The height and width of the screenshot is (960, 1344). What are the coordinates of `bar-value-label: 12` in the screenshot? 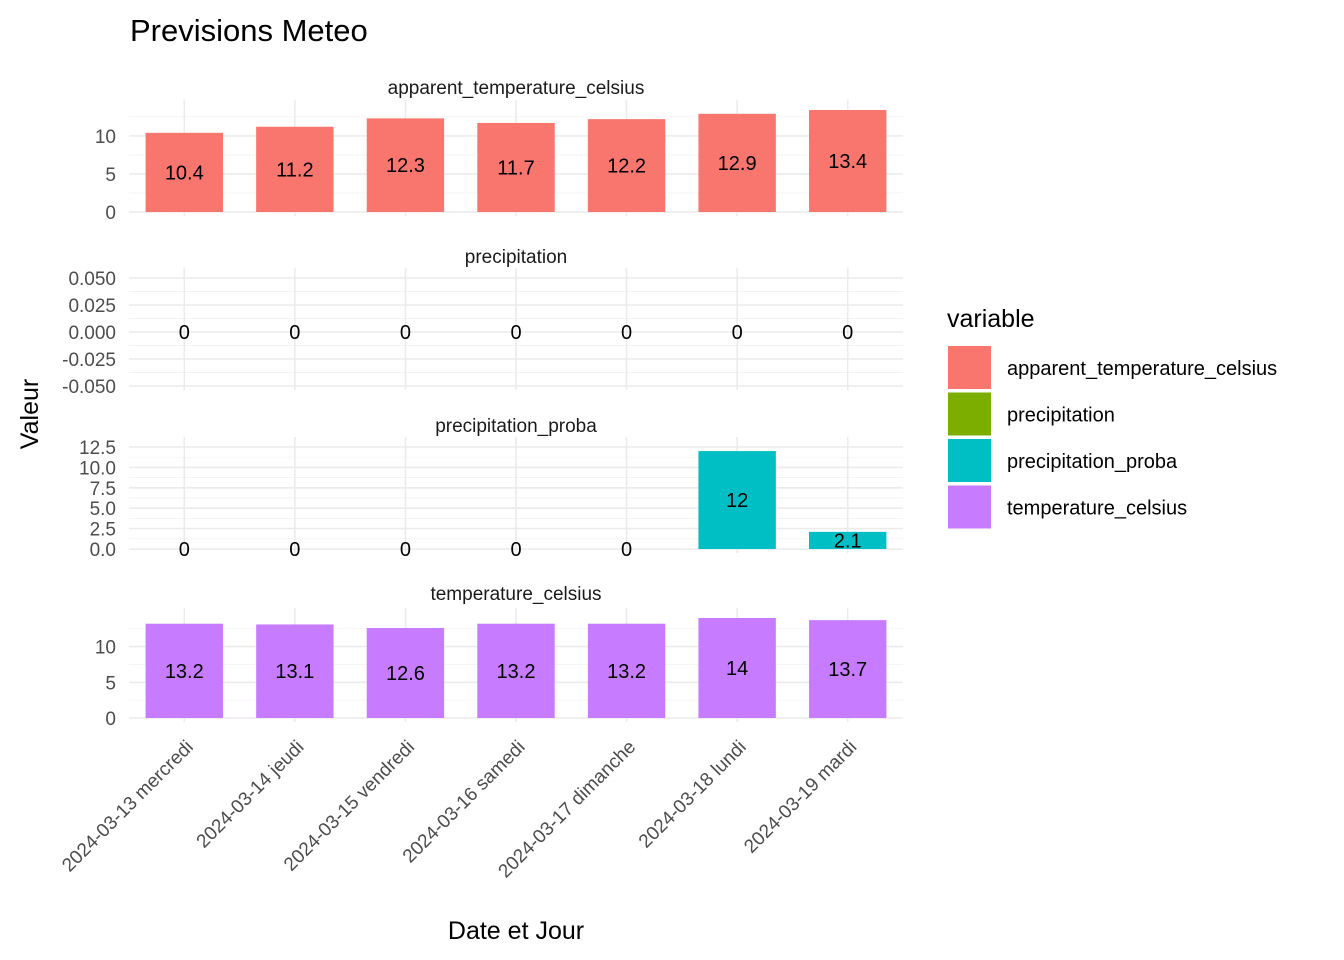 It's located at (737, 501).